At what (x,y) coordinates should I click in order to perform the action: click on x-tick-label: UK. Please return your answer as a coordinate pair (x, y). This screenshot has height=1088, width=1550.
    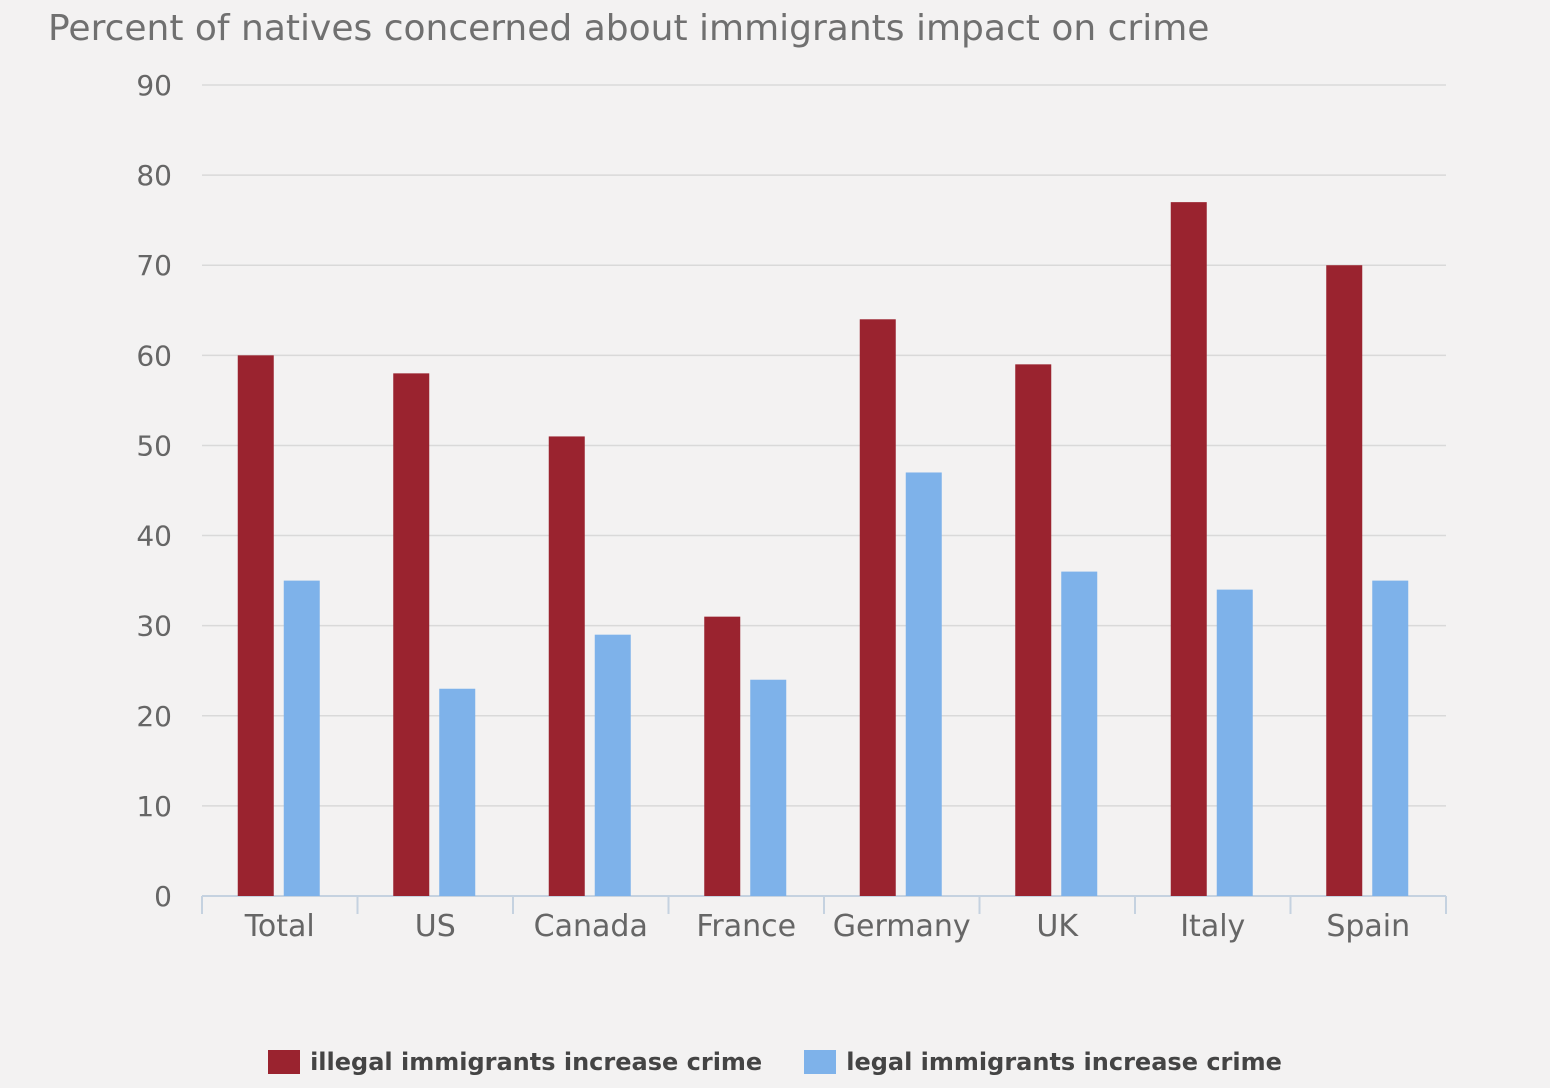
    Looking at the image, I should click on (1057, 926).